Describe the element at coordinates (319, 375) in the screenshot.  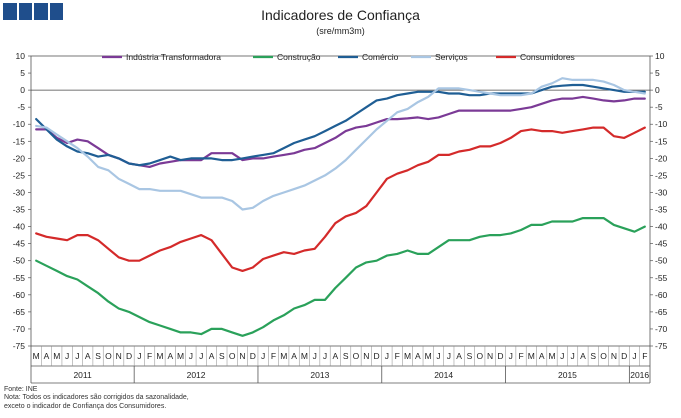
I see `year-label: 2013` at that location.